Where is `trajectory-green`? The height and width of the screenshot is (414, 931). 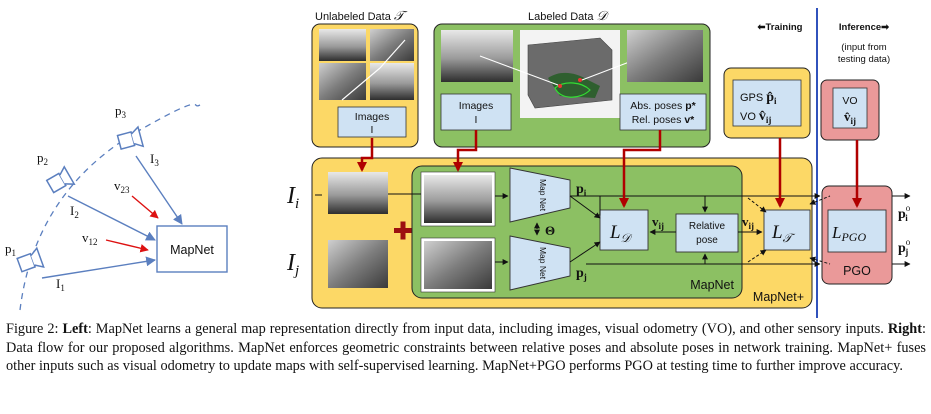 trajectory-green is located at coordinates (572, 90).